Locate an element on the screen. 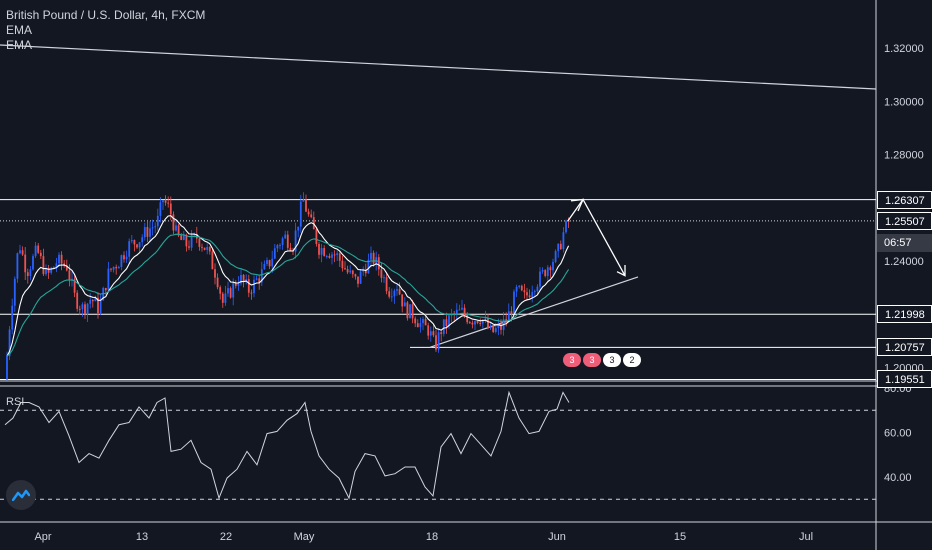 The image size is (932, 550). rsi-label: RSI is located at coordinates (15, 402).